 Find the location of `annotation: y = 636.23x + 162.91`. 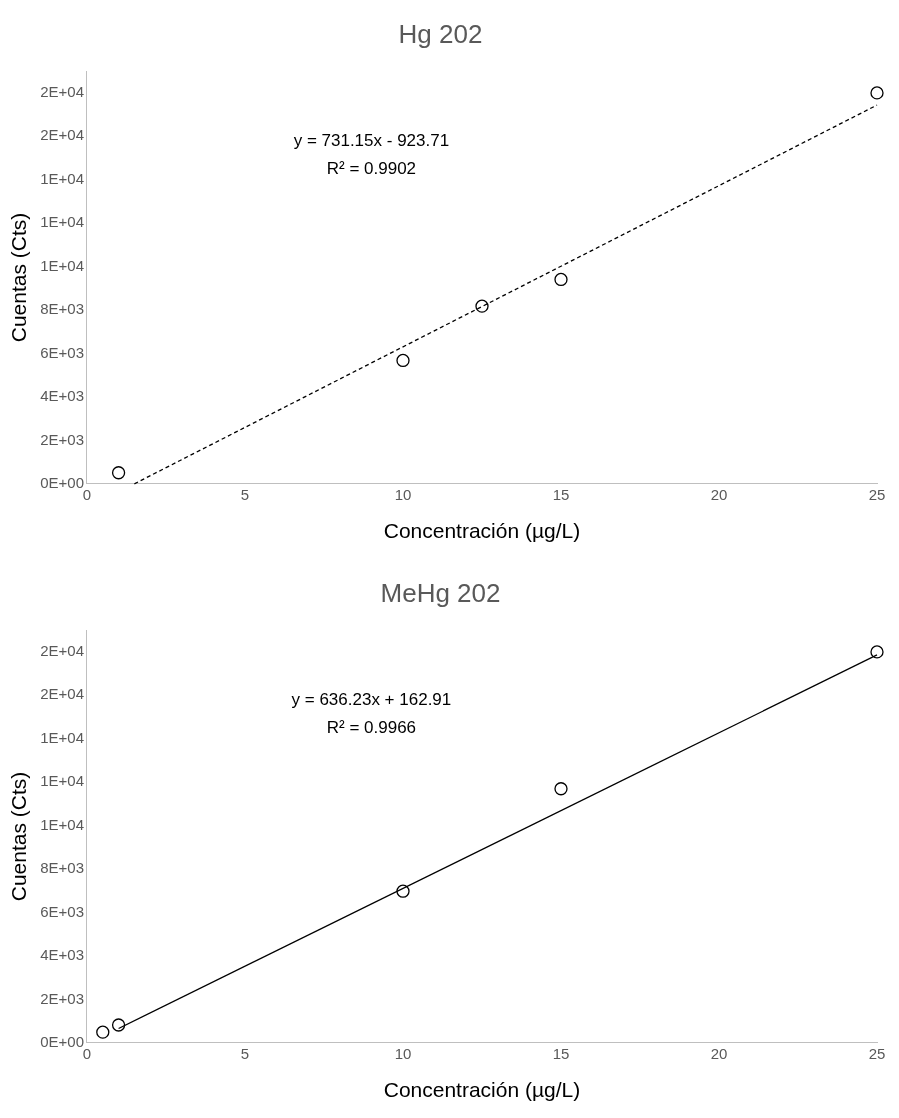

annotation: y = 636.23x + 162.91 is located at coordinates (371, 700).